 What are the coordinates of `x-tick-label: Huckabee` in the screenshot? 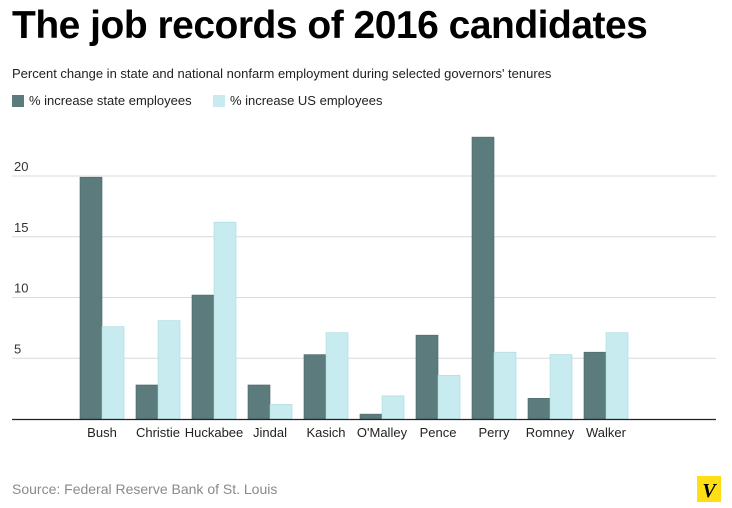 It's located at (214, 432).